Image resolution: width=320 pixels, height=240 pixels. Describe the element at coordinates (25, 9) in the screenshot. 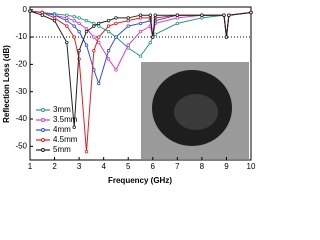

I see `y-tick-label: 0` at that location.